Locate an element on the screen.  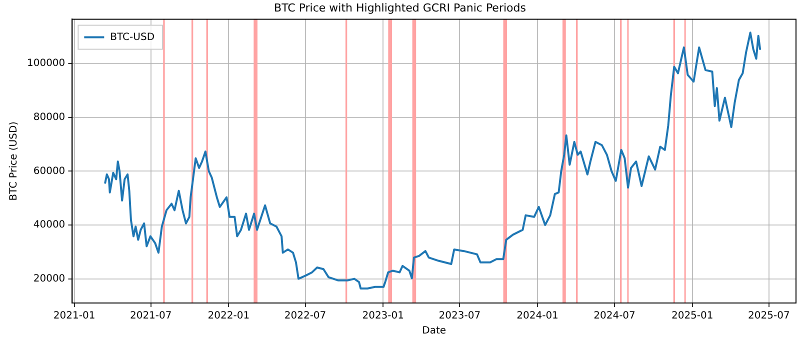
y-tick-label: 40000 is located at coordinates (49, 225).